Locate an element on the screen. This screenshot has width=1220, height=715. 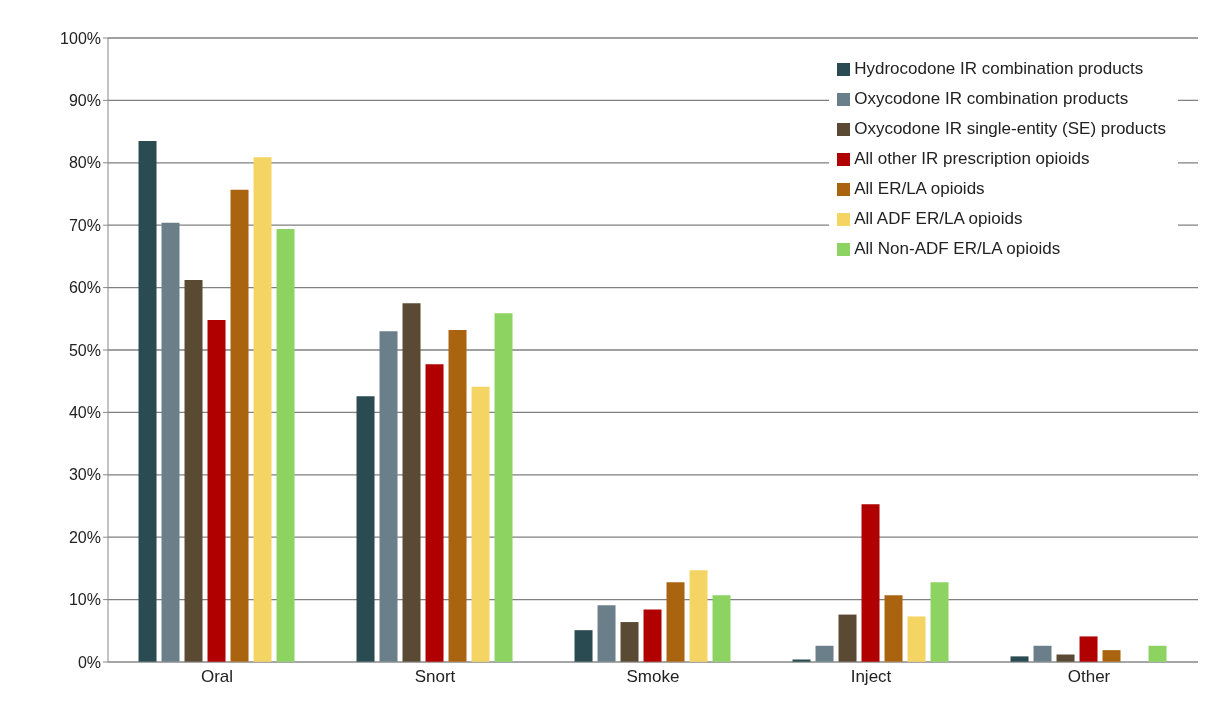
y-tick-label: 80% is located at coordinates (84, 163).